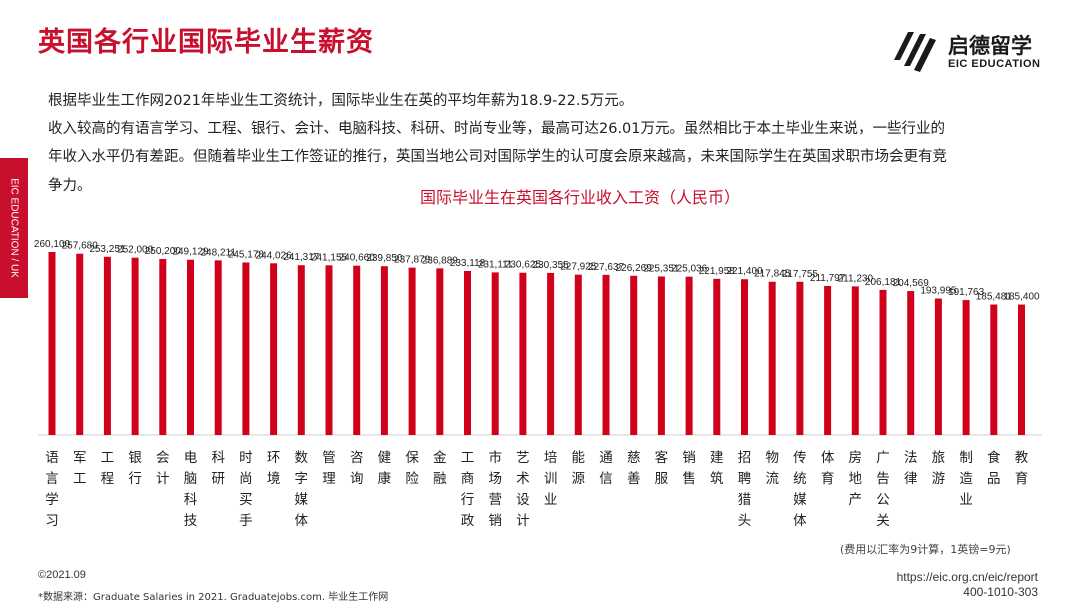 This screenshot has height=607, width=1080. I want to click on category-label: 传统媒体, so click(800, 489).